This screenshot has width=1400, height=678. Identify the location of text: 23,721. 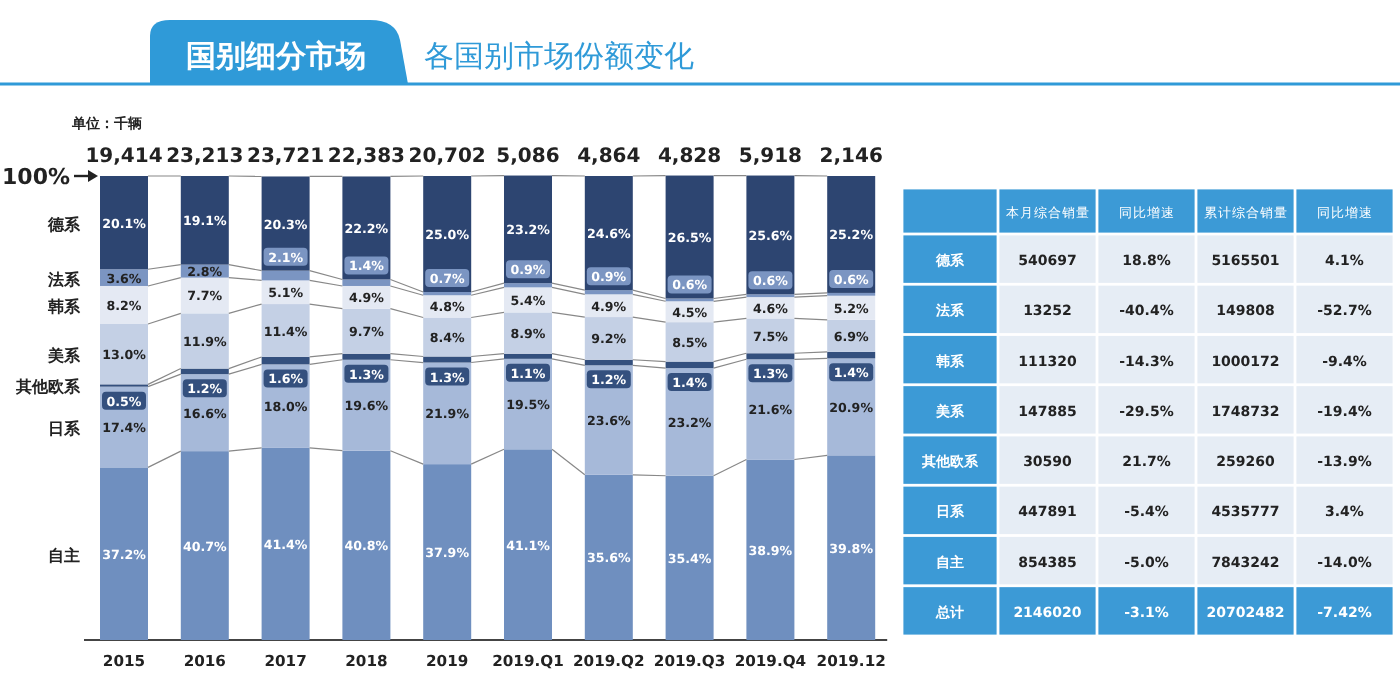
(286, 157).